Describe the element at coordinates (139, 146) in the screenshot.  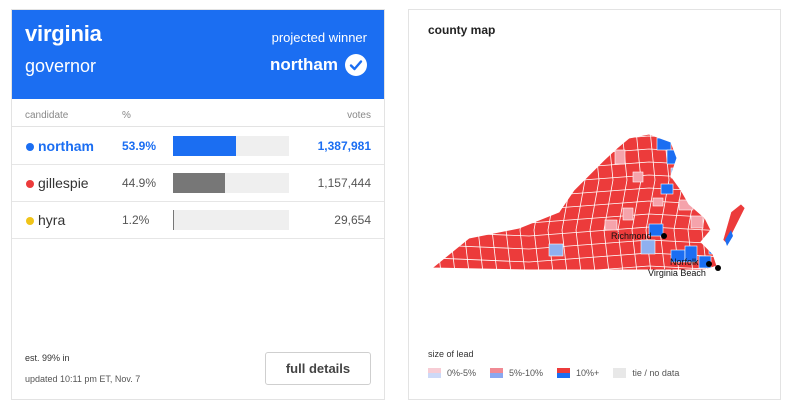
I see `candidate-percent: 53.9%` at that location.